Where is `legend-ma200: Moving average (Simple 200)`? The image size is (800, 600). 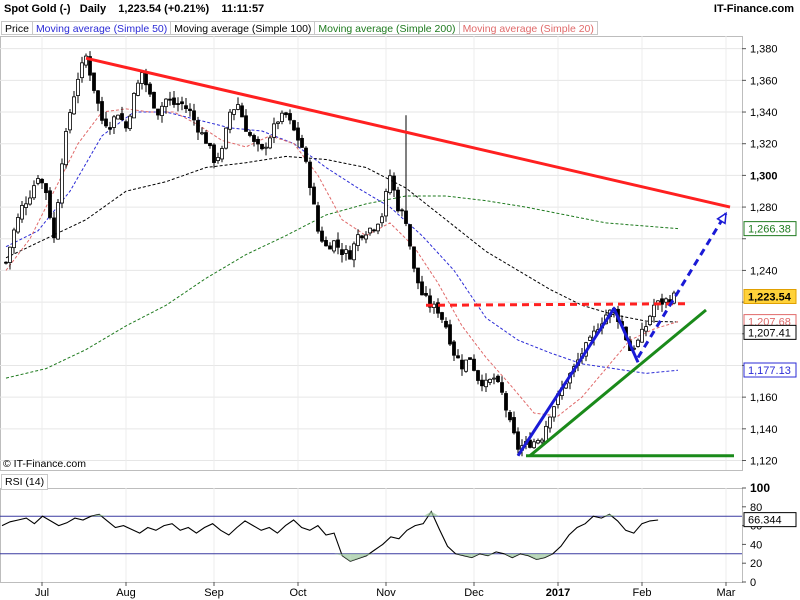
legend-ma200: Moving average (Simple 200) is located at coordinates (387, 28).